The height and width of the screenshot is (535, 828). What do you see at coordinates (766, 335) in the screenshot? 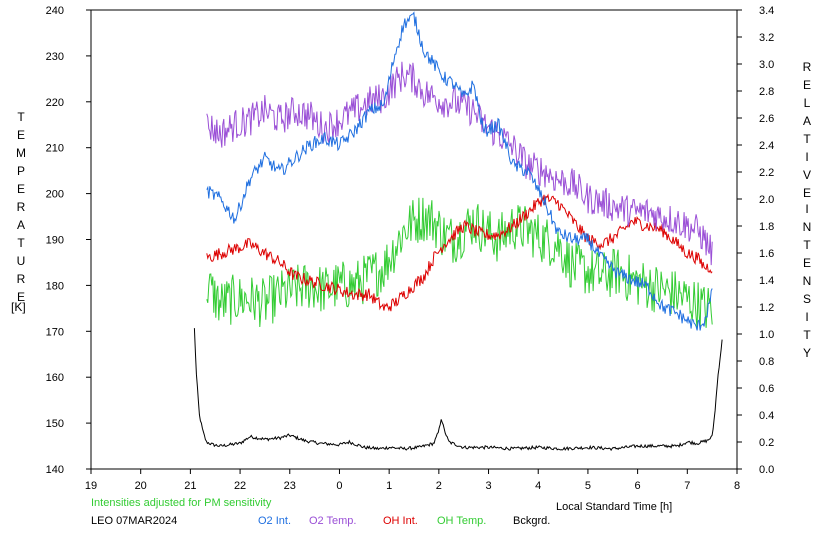
I see `right-tick-label: 1.0` at bounding box center [766, 335].